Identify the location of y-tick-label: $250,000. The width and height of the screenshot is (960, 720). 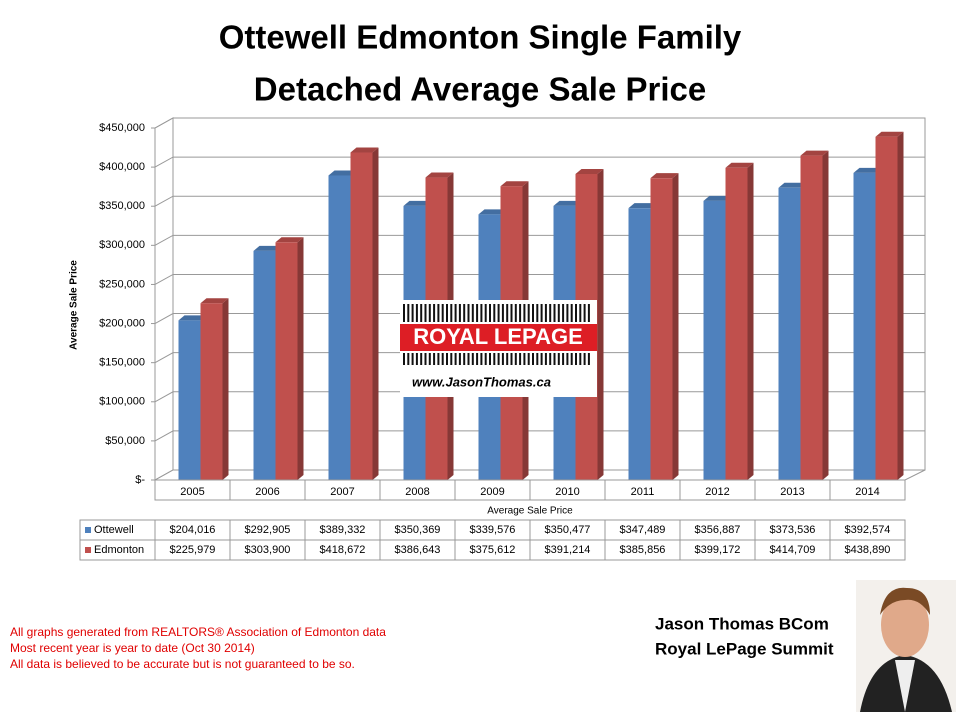
(122, 284).